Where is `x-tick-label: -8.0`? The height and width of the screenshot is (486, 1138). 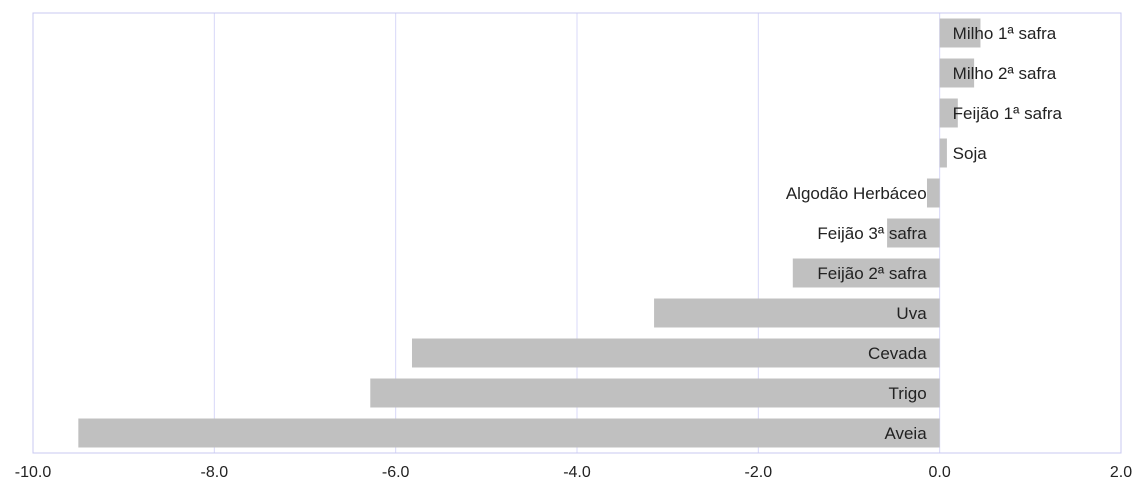 x-tick-label: -8.0 is located at coordinates (215, 472).